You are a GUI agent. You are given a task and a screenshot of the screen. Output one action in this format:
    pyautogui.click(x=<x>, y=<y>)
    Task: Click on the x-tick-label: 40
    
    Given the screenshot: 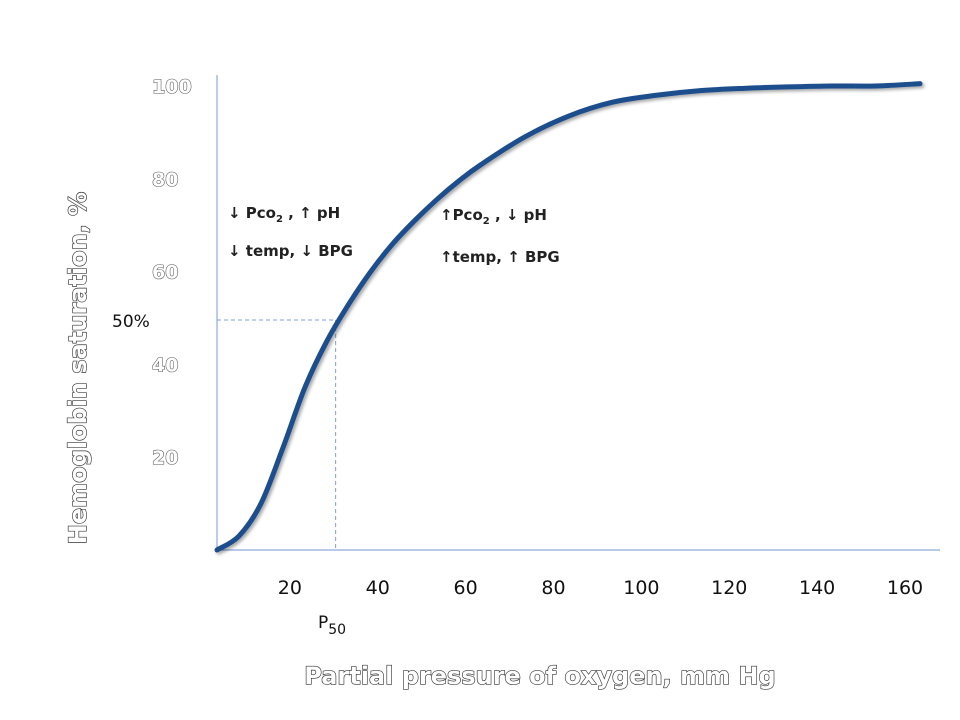 What is the action you would take?
    pyautogui.click(x=378, y=588)
    